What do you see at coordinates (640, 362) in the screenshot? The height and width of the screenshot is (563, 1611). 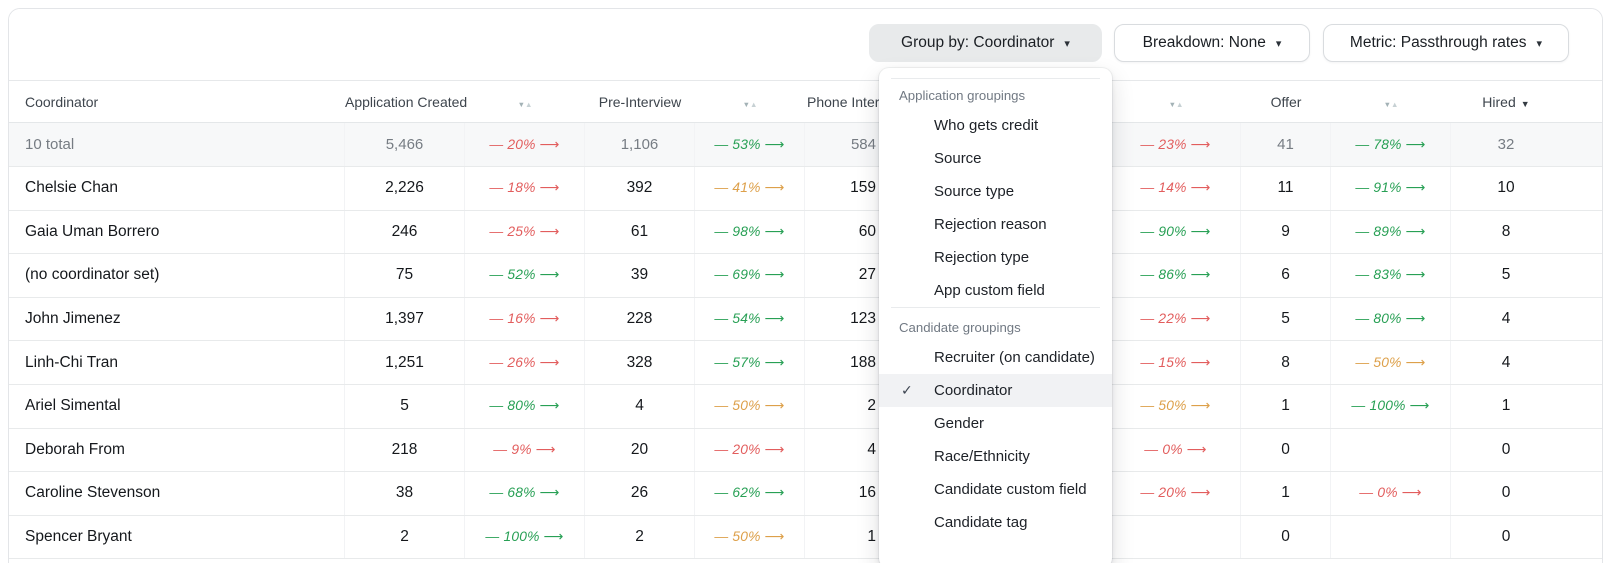 I see `cell-pre-interview: 328` at bounding box center [640, 362].